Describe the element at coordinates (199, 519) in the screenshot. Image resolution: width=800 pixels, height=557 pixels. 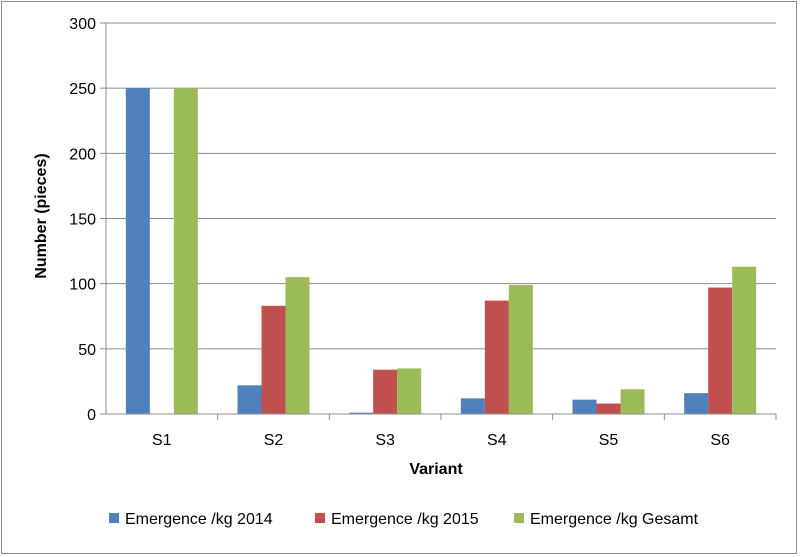
I see `legend-label: Emergence /kg 2014` at that location.